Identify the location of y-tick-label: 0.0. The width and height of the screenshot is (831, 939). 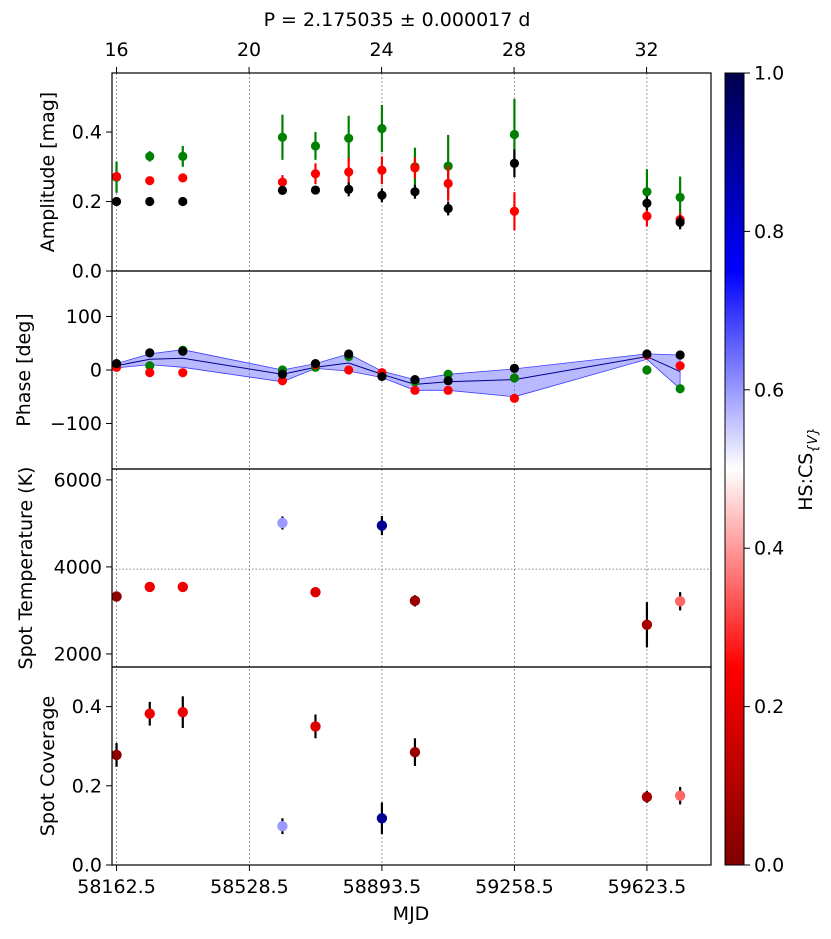
(87, 272).